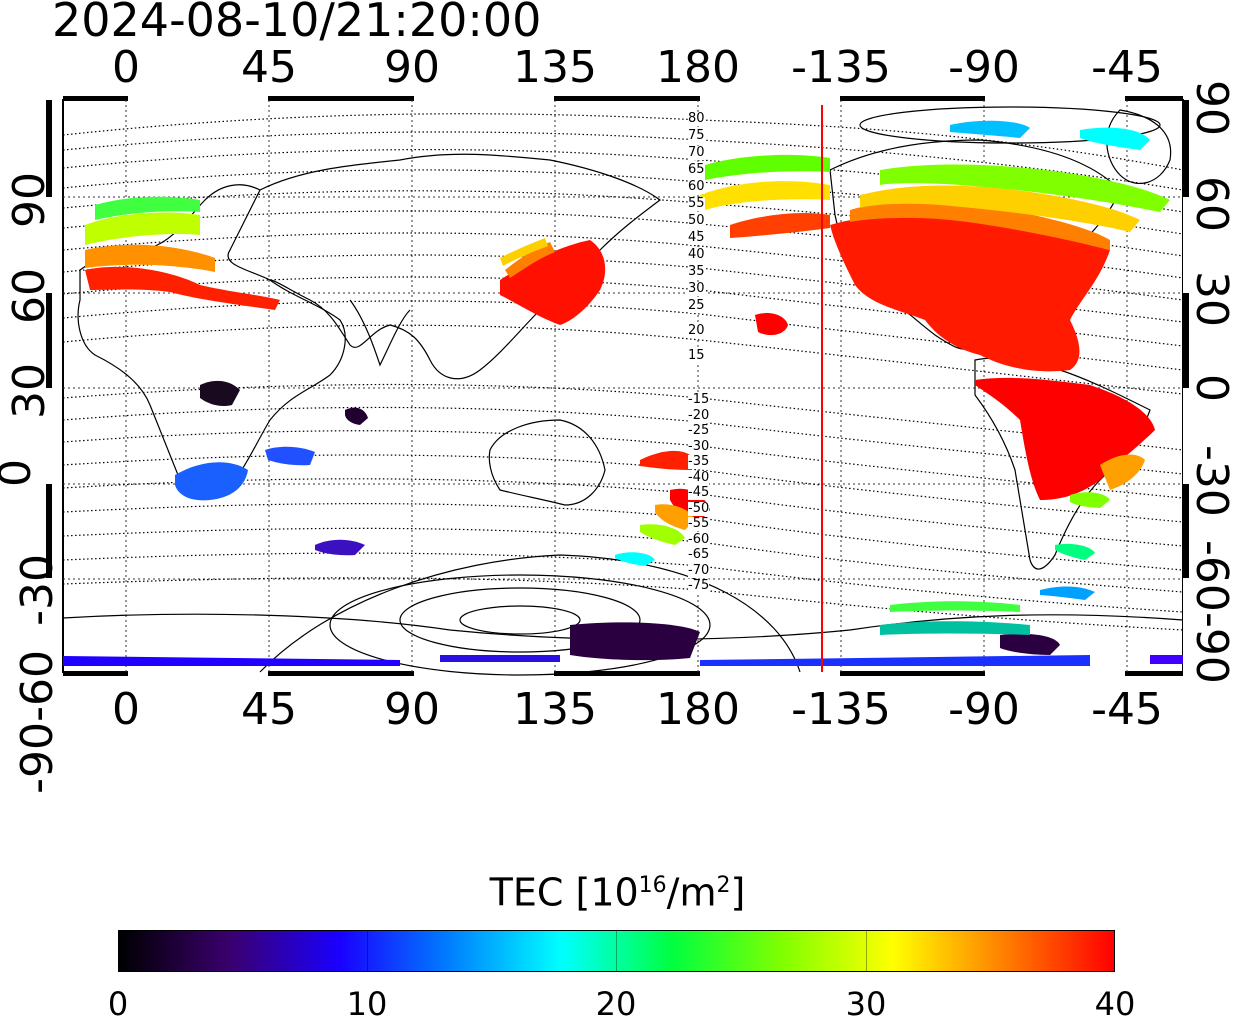 Image resolution: width=1235 pixels, height=1023 pixels. I want to click on top-lon-label: -90, so click(984, 67).